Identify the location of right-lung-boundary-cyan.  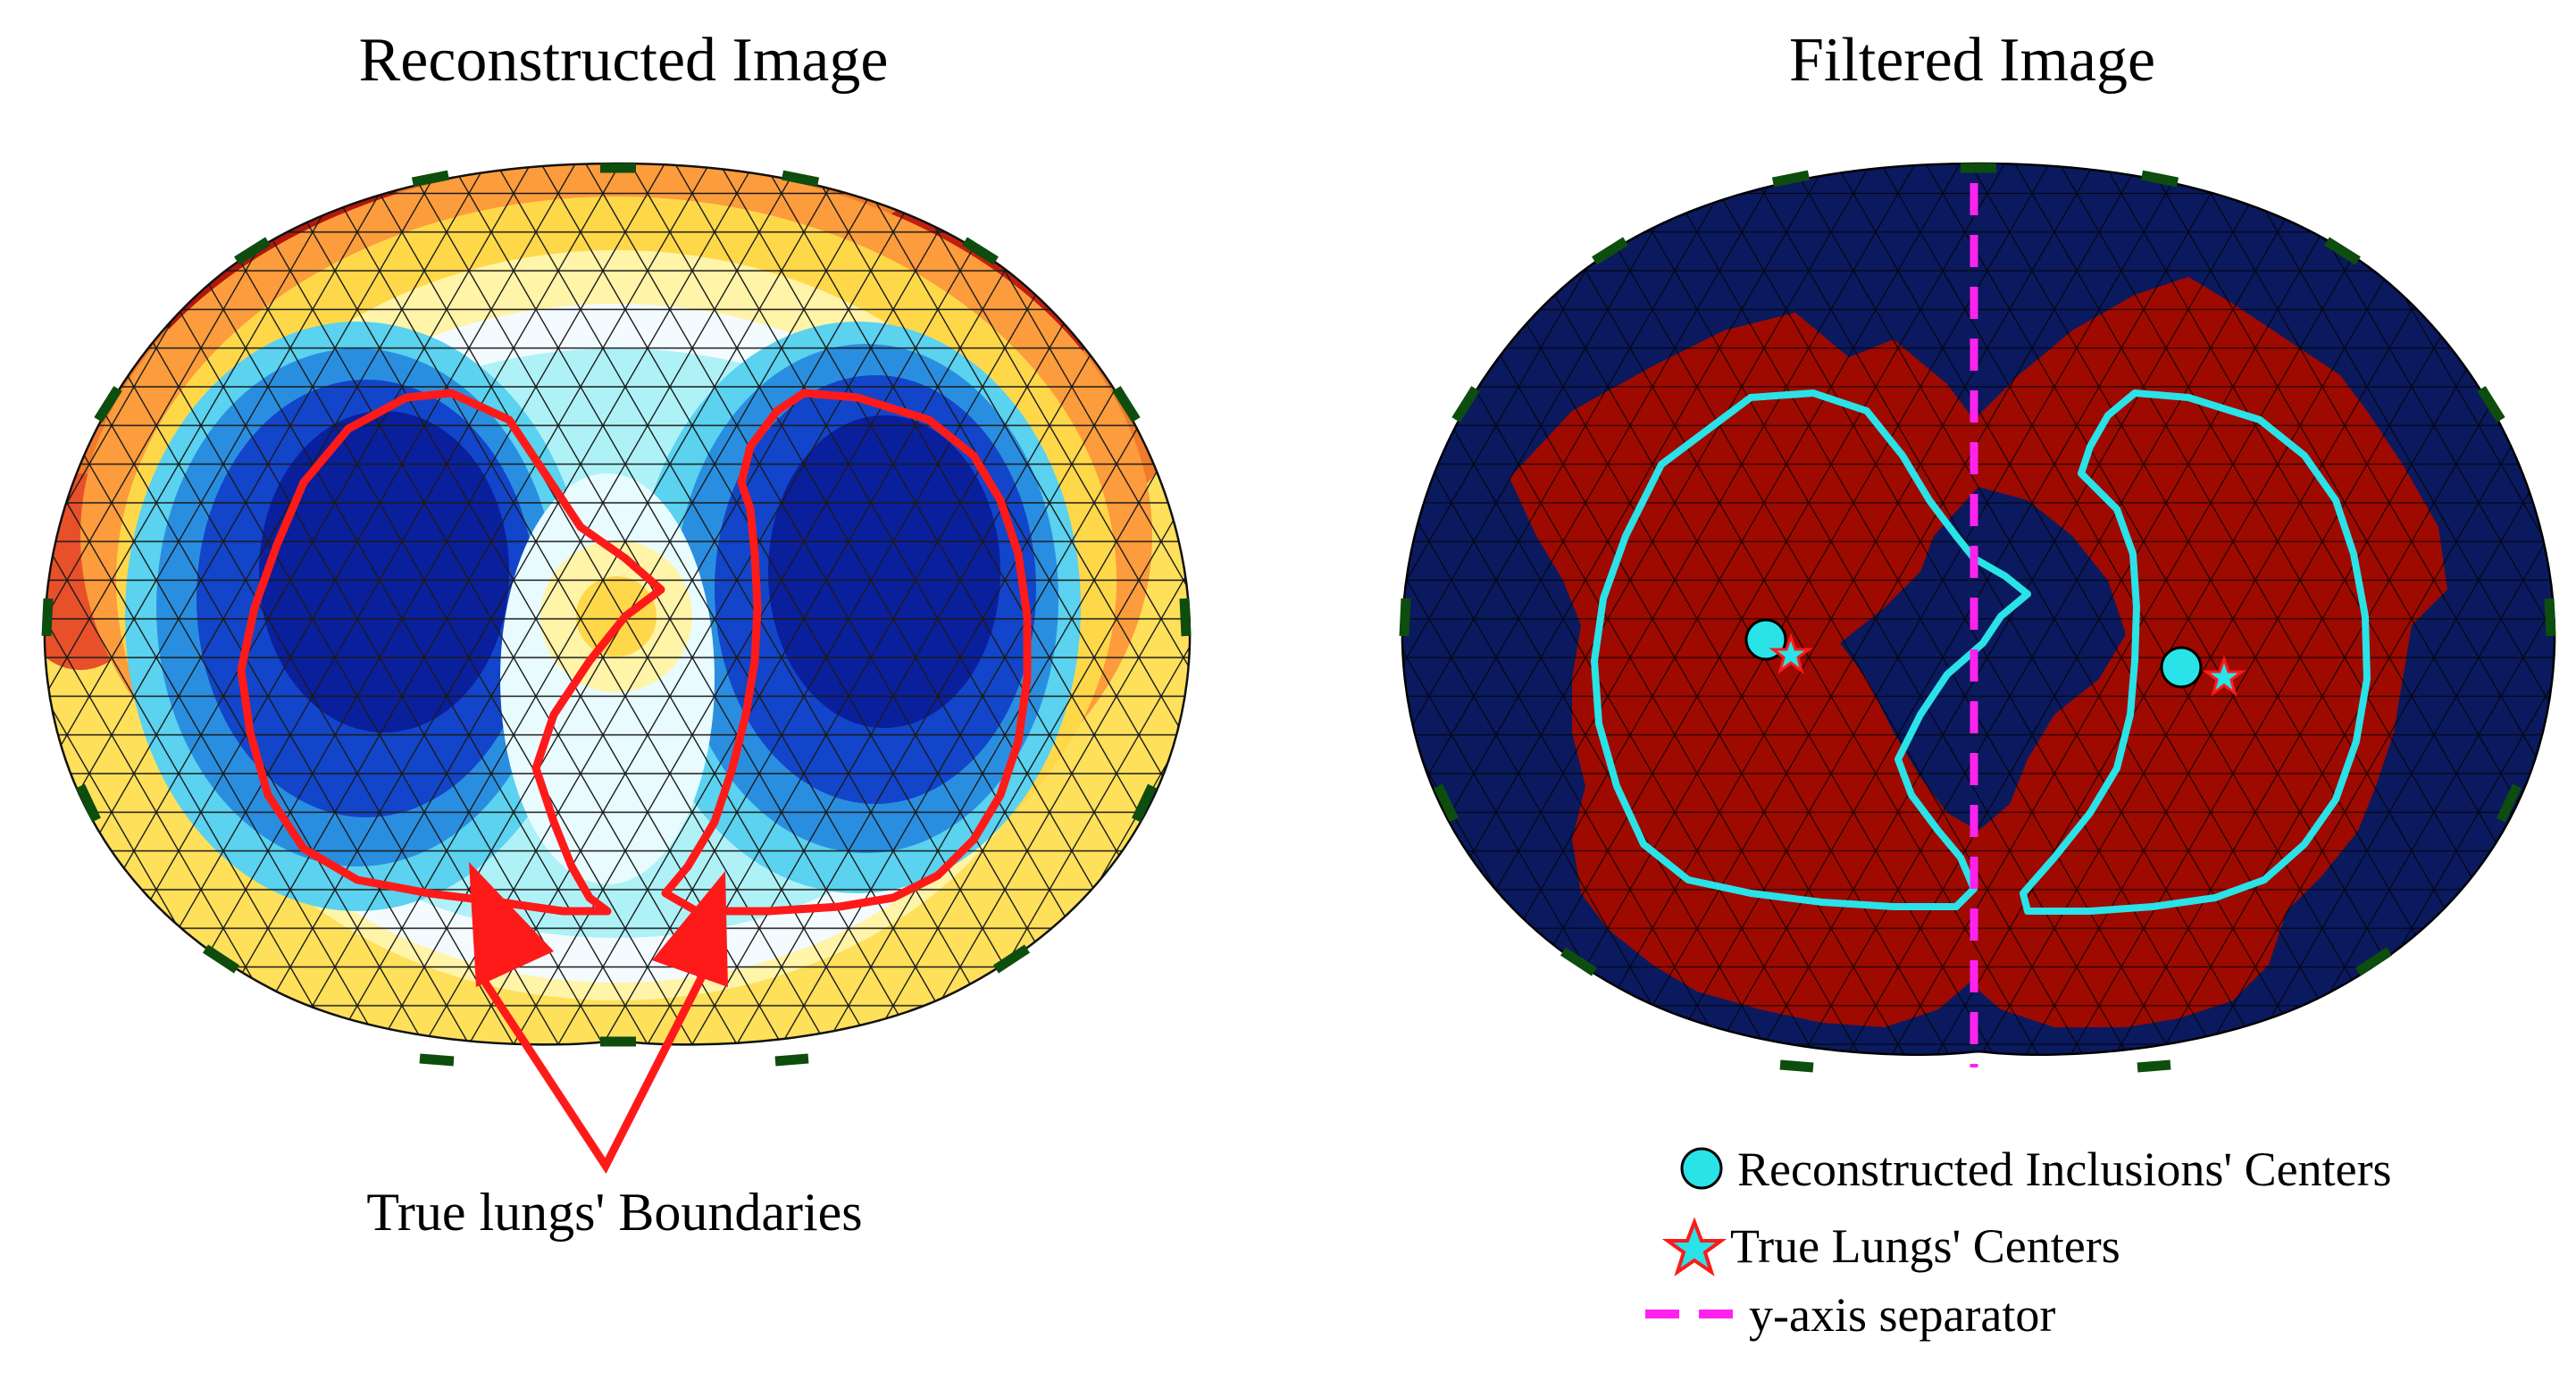
(2196, 652).